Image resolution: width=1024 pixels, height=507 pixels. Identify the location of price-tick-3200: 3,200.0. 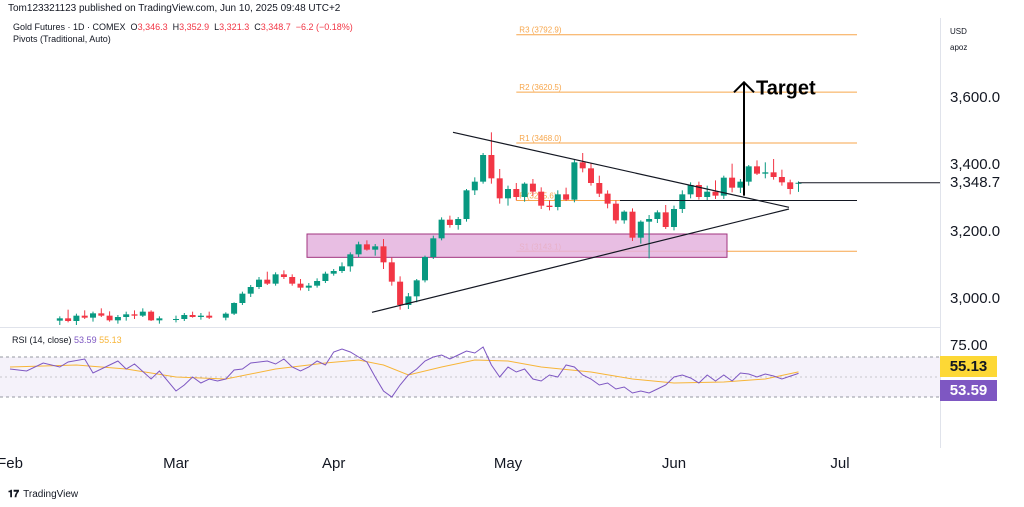
(975, 231).